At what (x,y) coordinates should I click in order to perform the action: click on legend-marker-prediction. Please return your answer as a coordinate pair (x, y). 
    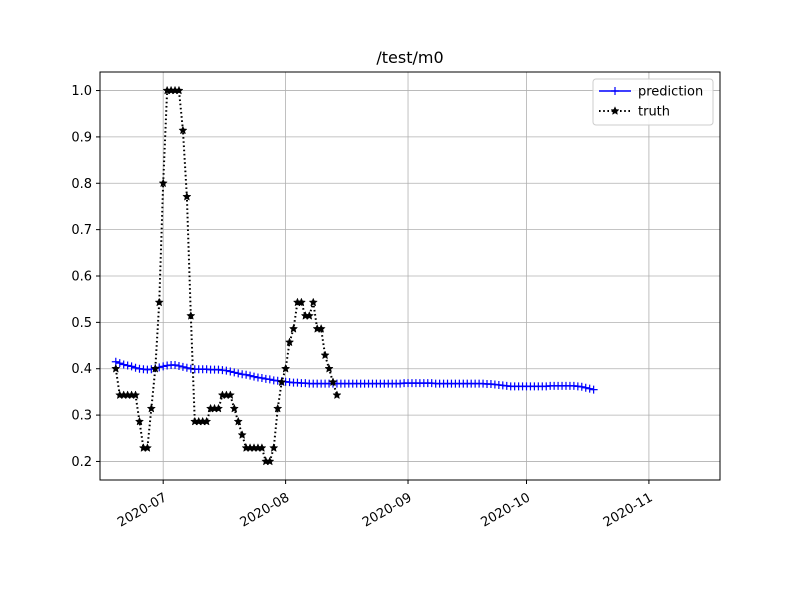
    Looking at the image, I should click on (615, 91).